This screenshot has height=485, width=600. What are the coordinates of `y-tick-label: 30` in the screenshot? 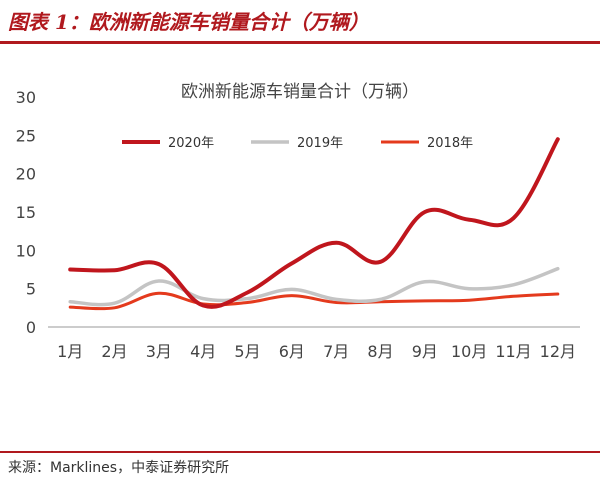 It's located at (26, 97).